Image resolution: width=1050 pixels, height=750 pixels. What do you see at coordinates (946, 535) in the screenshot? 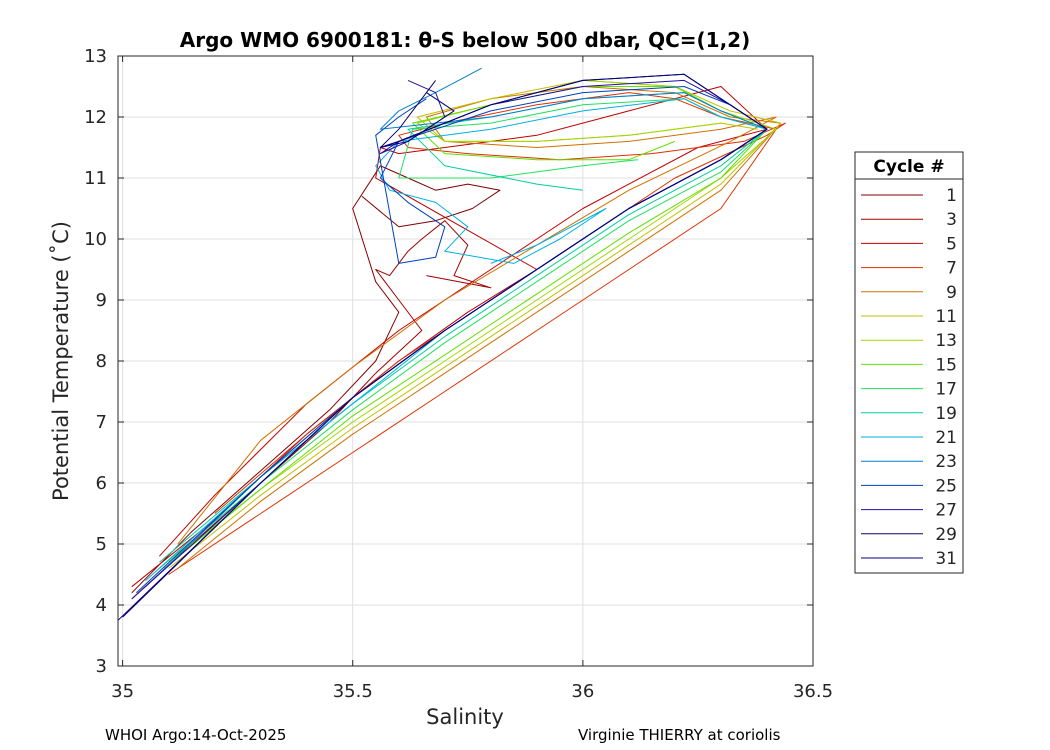
I see `legend-label-cycle-29: 29` at bounding box center [946, 535].